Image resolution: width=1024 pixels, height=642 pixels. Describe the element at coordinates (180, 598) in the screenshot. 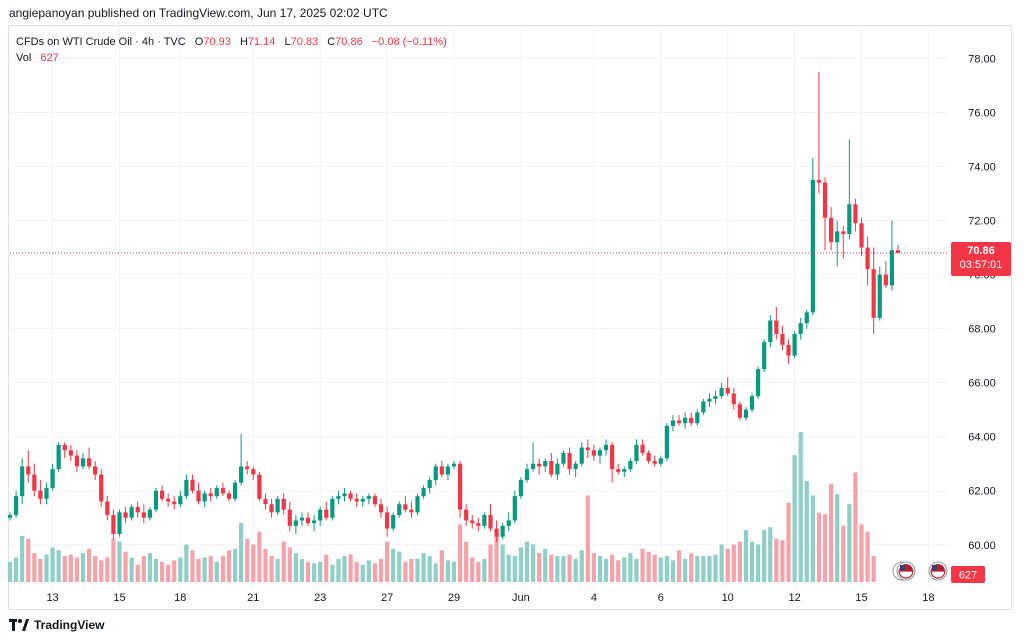

I see `x-tick-label: 18` at that location.